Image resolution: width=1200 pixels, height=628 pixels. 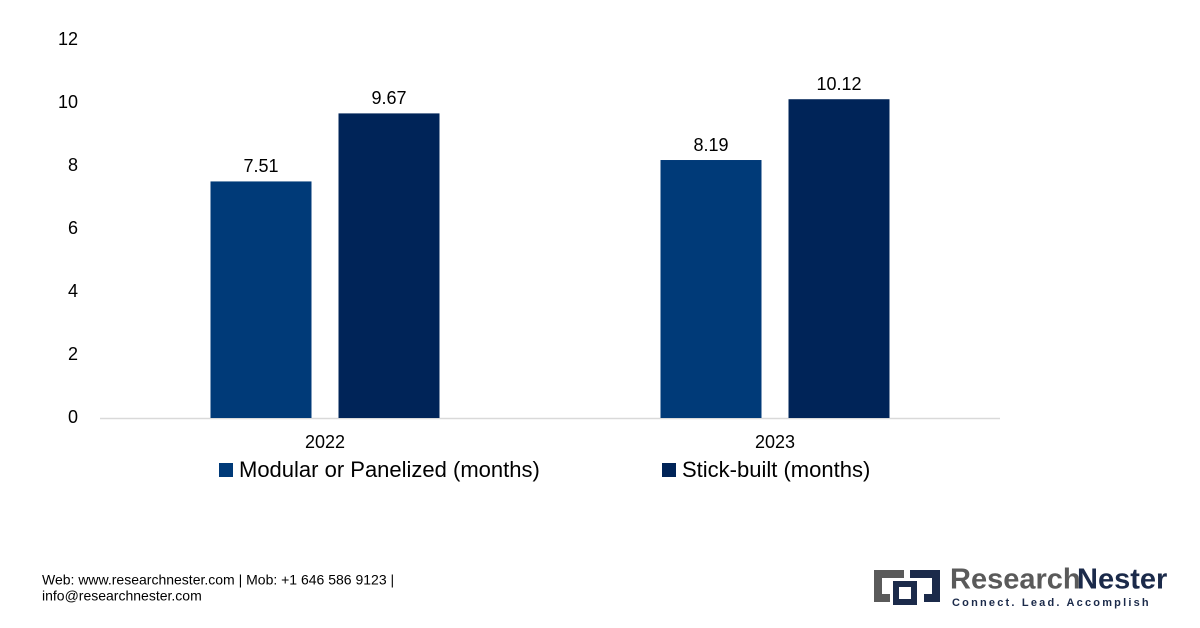 I want to click on y-tick-label: 4, so click(x=73, y=291).